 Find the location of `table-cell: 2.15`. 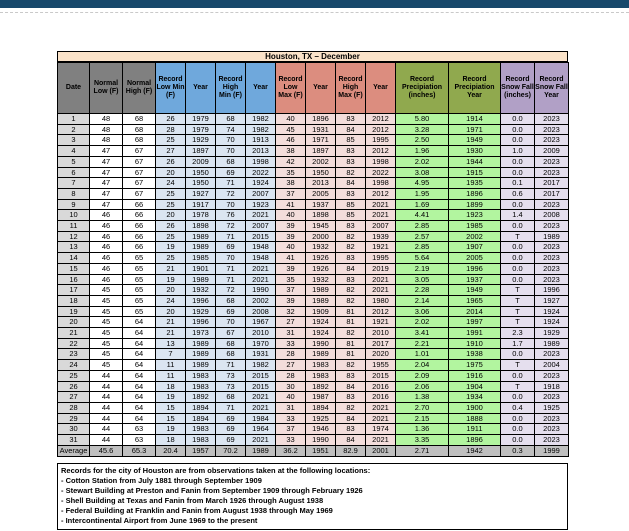

table-cell: 2.15 is located at coordinates (422, 418).